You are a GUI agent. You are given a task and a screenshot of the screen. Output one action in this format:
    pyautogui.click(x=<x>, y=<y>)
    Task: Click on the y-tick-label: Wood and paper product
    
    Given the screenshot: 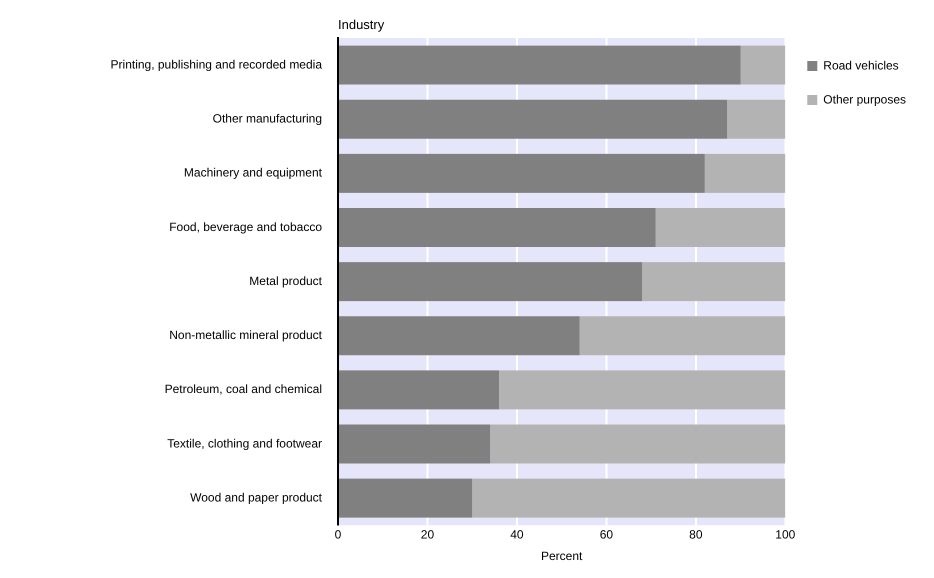 What is the action you would take?
    pyautogui.click(x=256, y=497)
    